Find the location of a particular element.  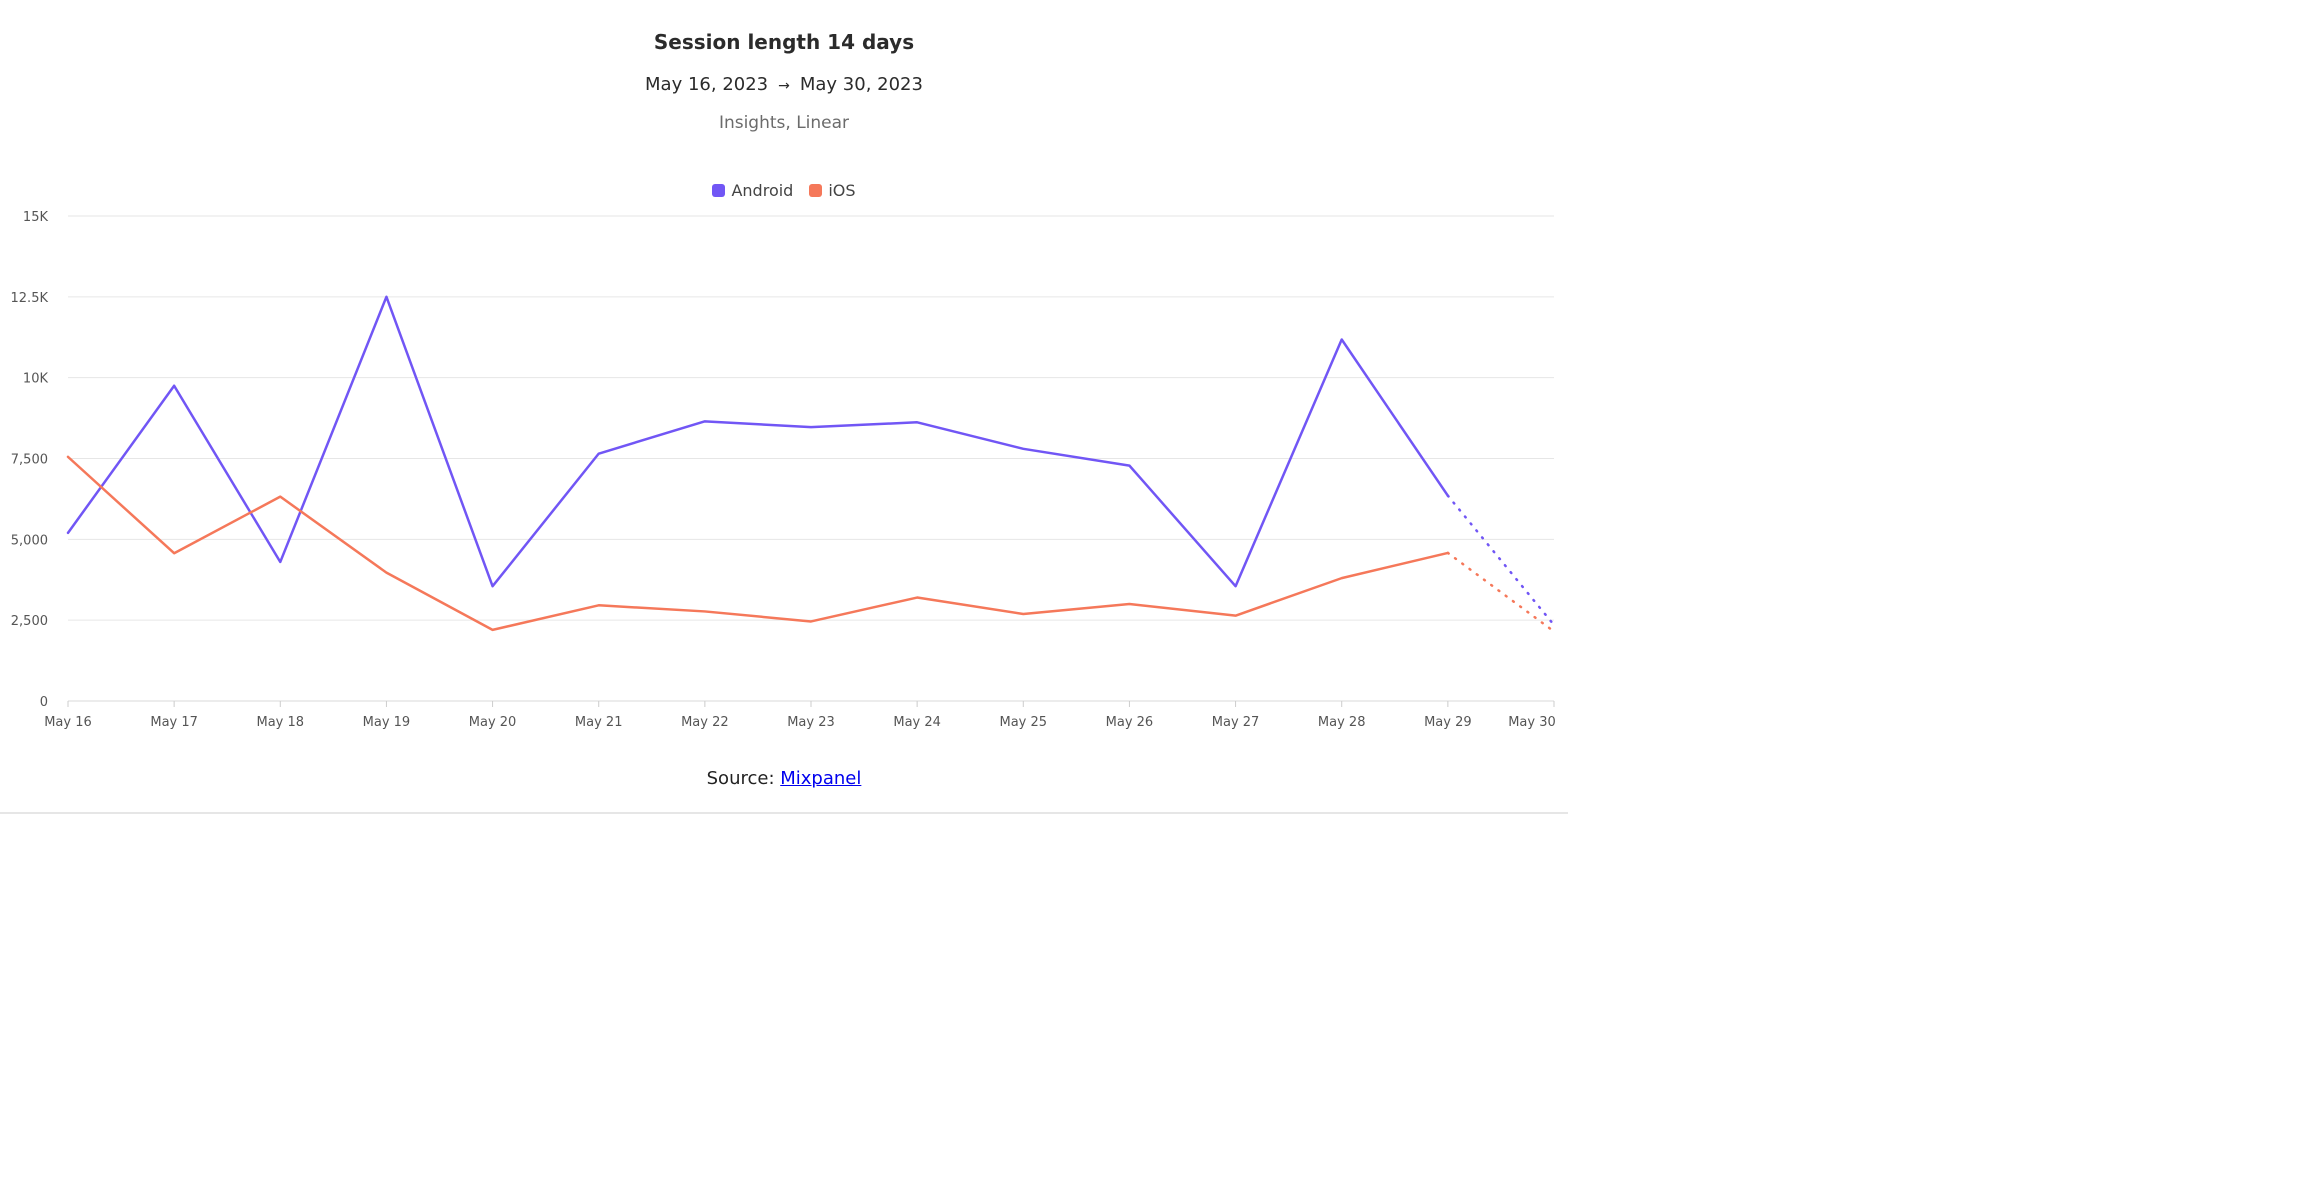

x-tick-label: May 19 is located at coordinates (387, 722).